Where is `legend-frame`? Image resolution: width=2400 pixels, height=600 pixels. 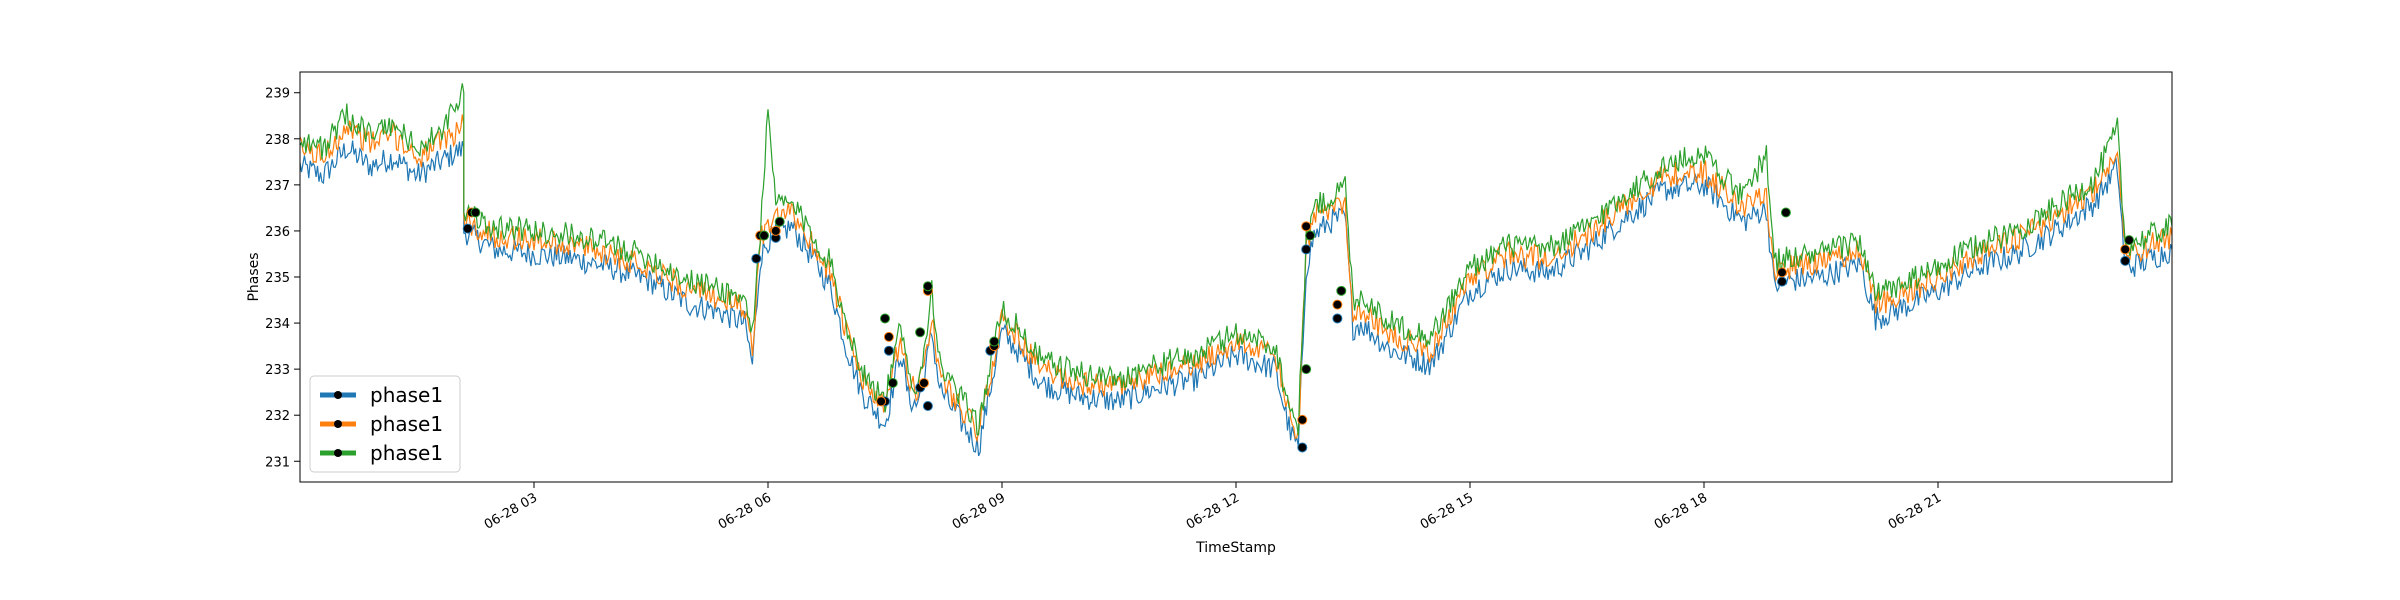 legend-frame is located at coordinates (385, 424).